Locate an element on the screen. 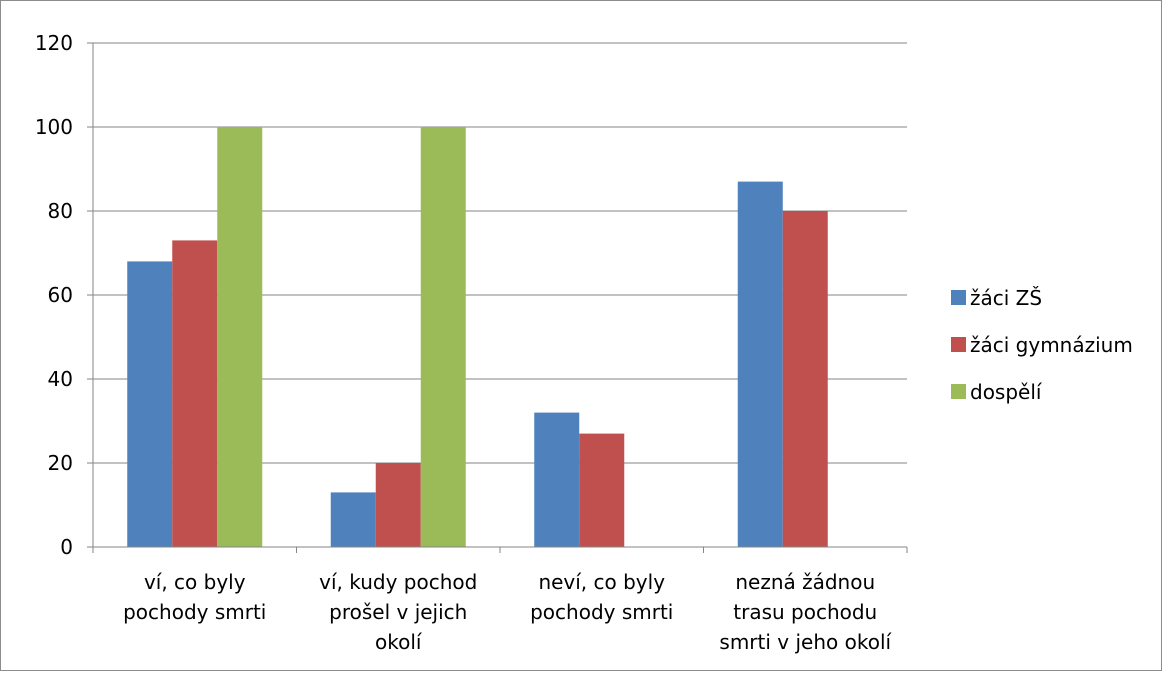 This screenshot has height=675, width=1162. x-category-label: okolí is located at coordinates (399, 642).